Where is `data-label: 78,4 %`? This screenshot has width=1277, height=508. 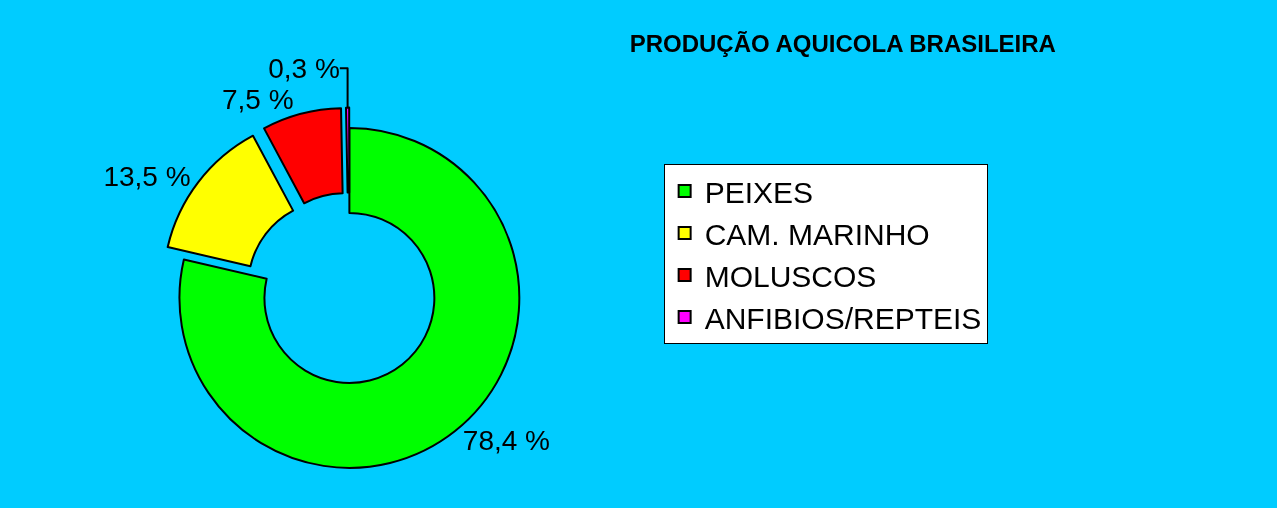
data-label: 78,4 % is located at coordinates (506, 440).